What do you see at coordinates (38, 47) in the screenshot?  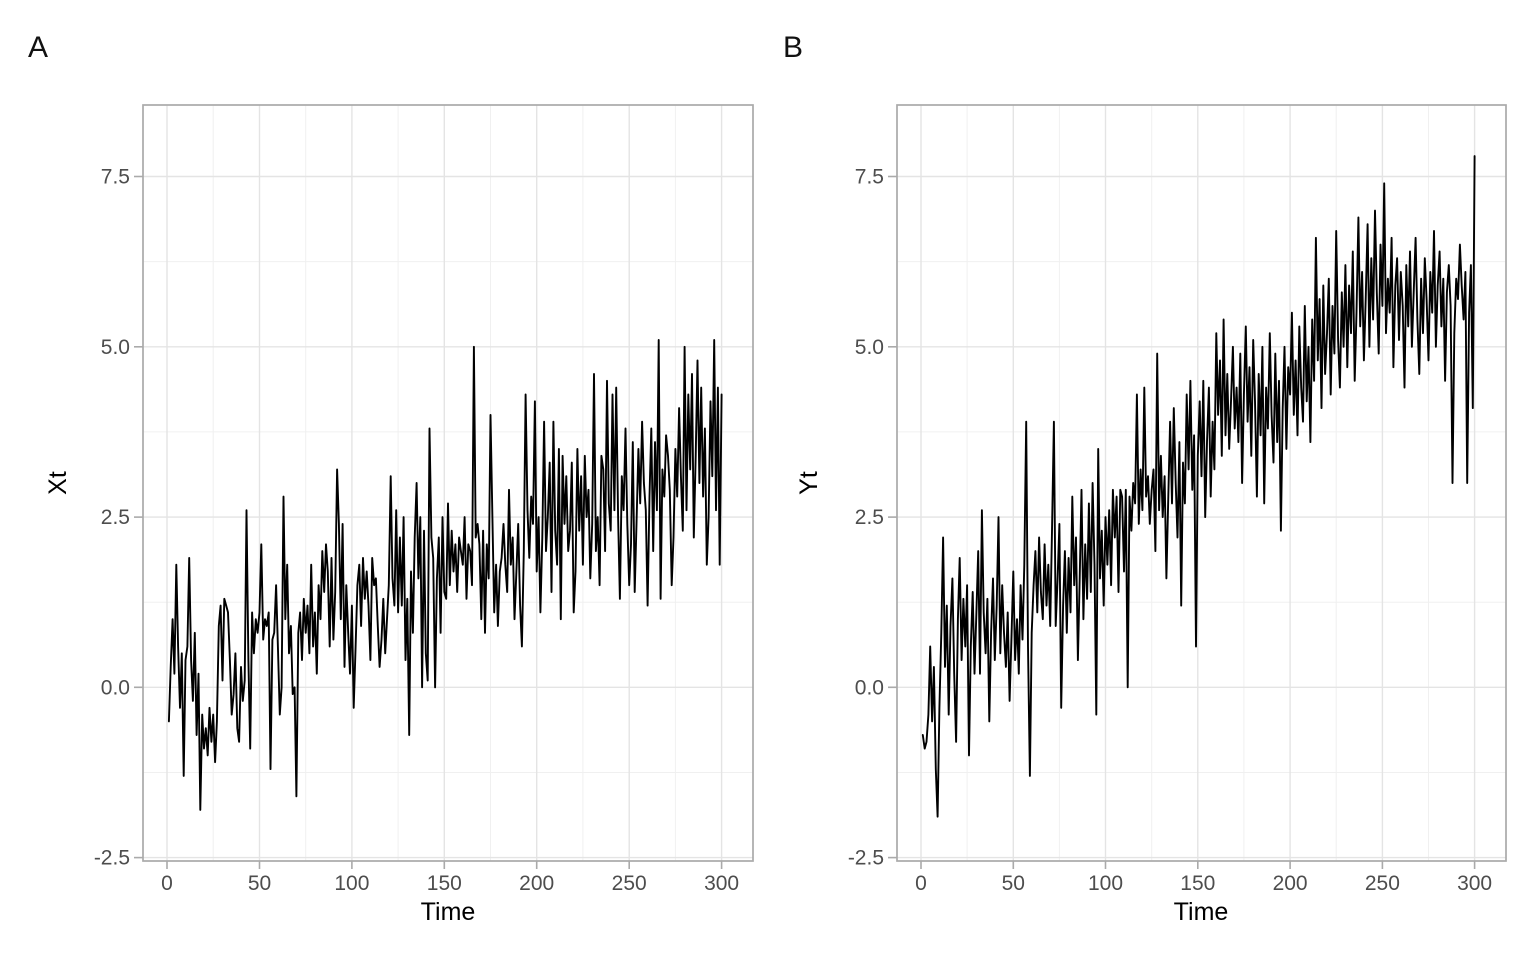 I see `panel-a-label: A` at bounding box center [38, 47].